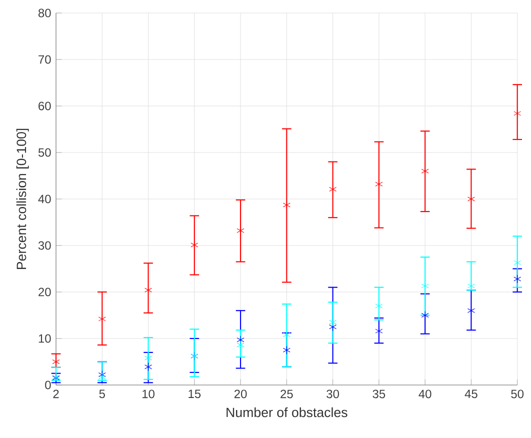 This screenshot has width=531, height=438. Describe the element at coordinates (425, 394) in the screenshot. I see `x-tick-label: 40` at that location.